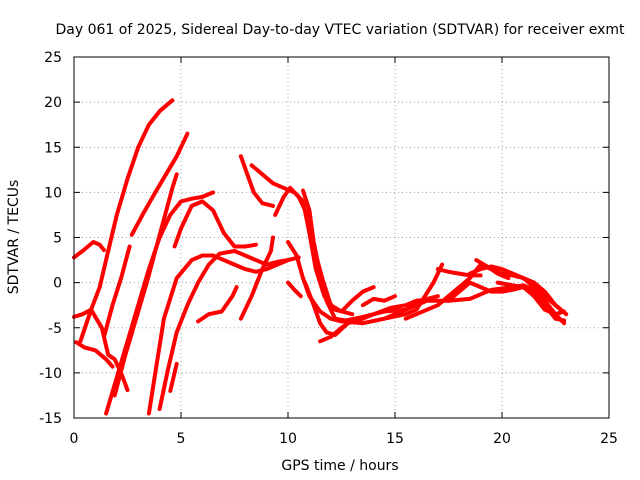 Image resolution: width=640 pixels, height=480 pixels. What do you see at coordinates (181, 439) in the screenshot?
I see `x-tick-label: 5` at bounding box center [181, 439].